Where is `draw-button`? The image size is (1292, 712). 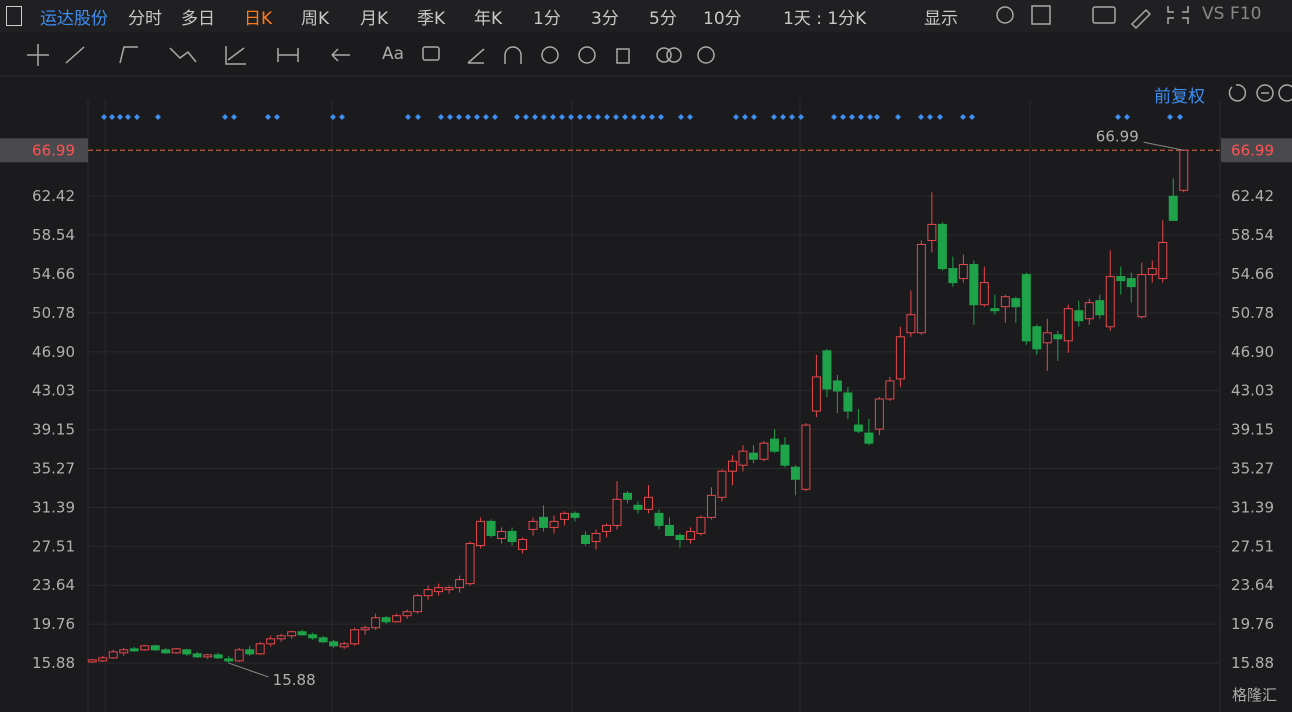
draw-button is located at coordinates (1141, 19).